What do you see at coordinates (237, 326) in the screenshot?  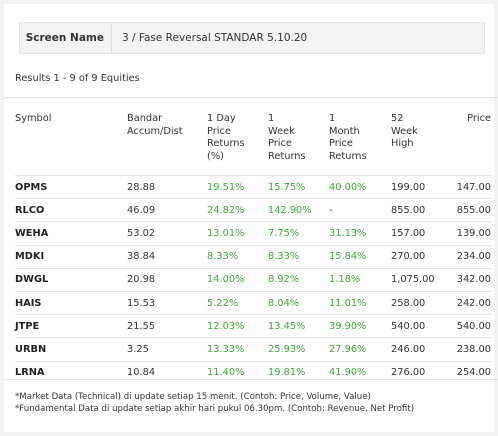 I see `1-day-price-returns-cell: 12.03%` at bounding box center [237, 326].